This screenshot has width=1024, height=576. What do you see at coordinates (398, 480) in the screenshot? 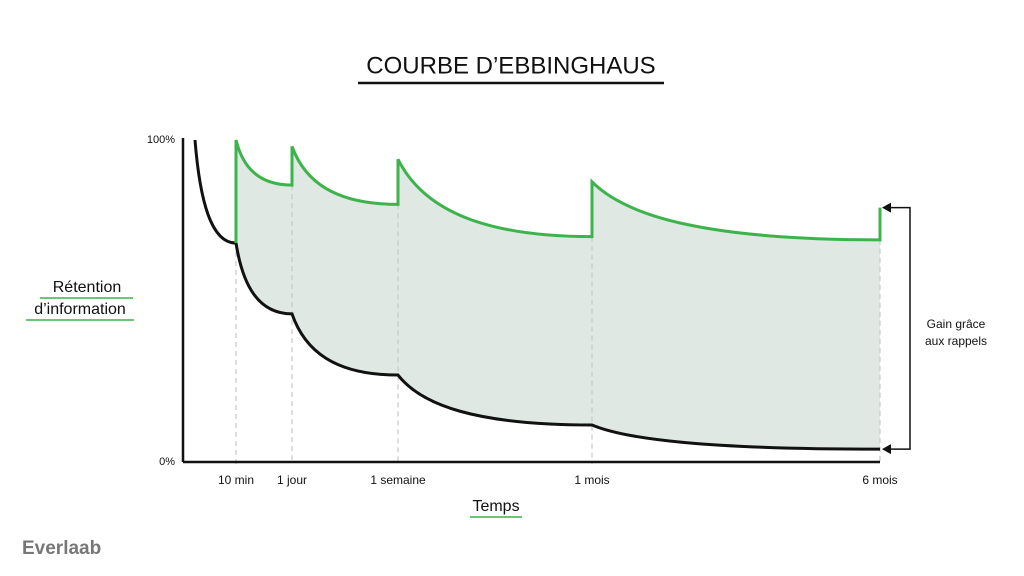
I see `x-tick-label: 1 semaine` at bounding box center [398, 480].